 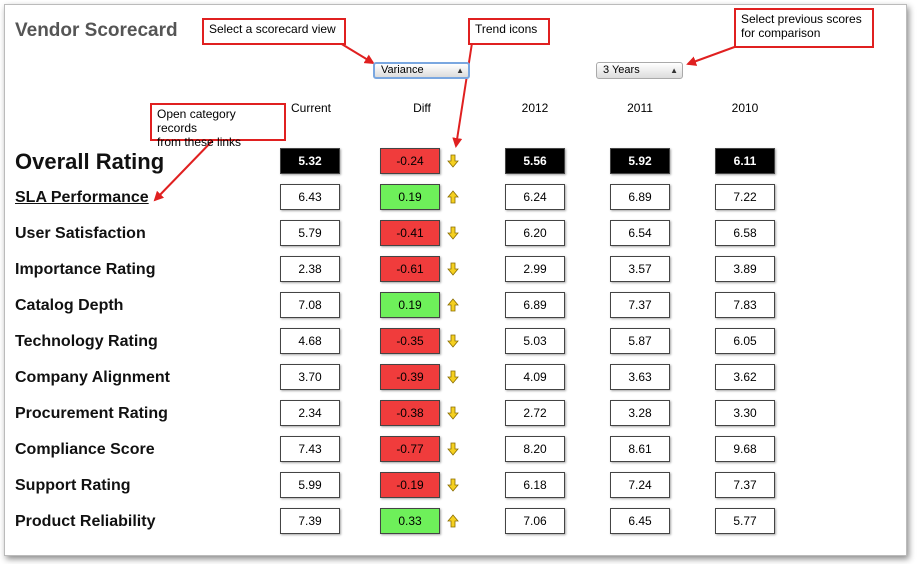 What do you see at coordinates (196, 121) in the screenshot?
I see `callout-text-line1: Open category records` at bounding box center [196, 121].